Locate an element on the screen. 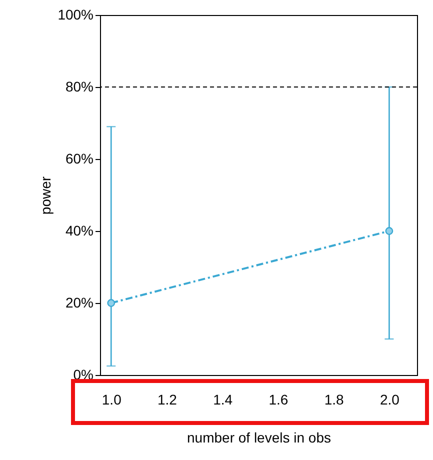 This screenshot has height=460, width=433. y-axis-title: power is located at coordinates (46, 195).